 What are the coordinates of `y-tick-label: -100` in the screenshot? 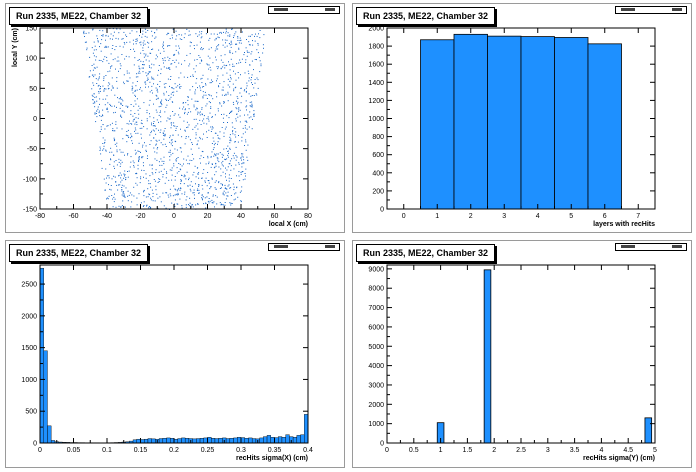 It's located at (30, 179).